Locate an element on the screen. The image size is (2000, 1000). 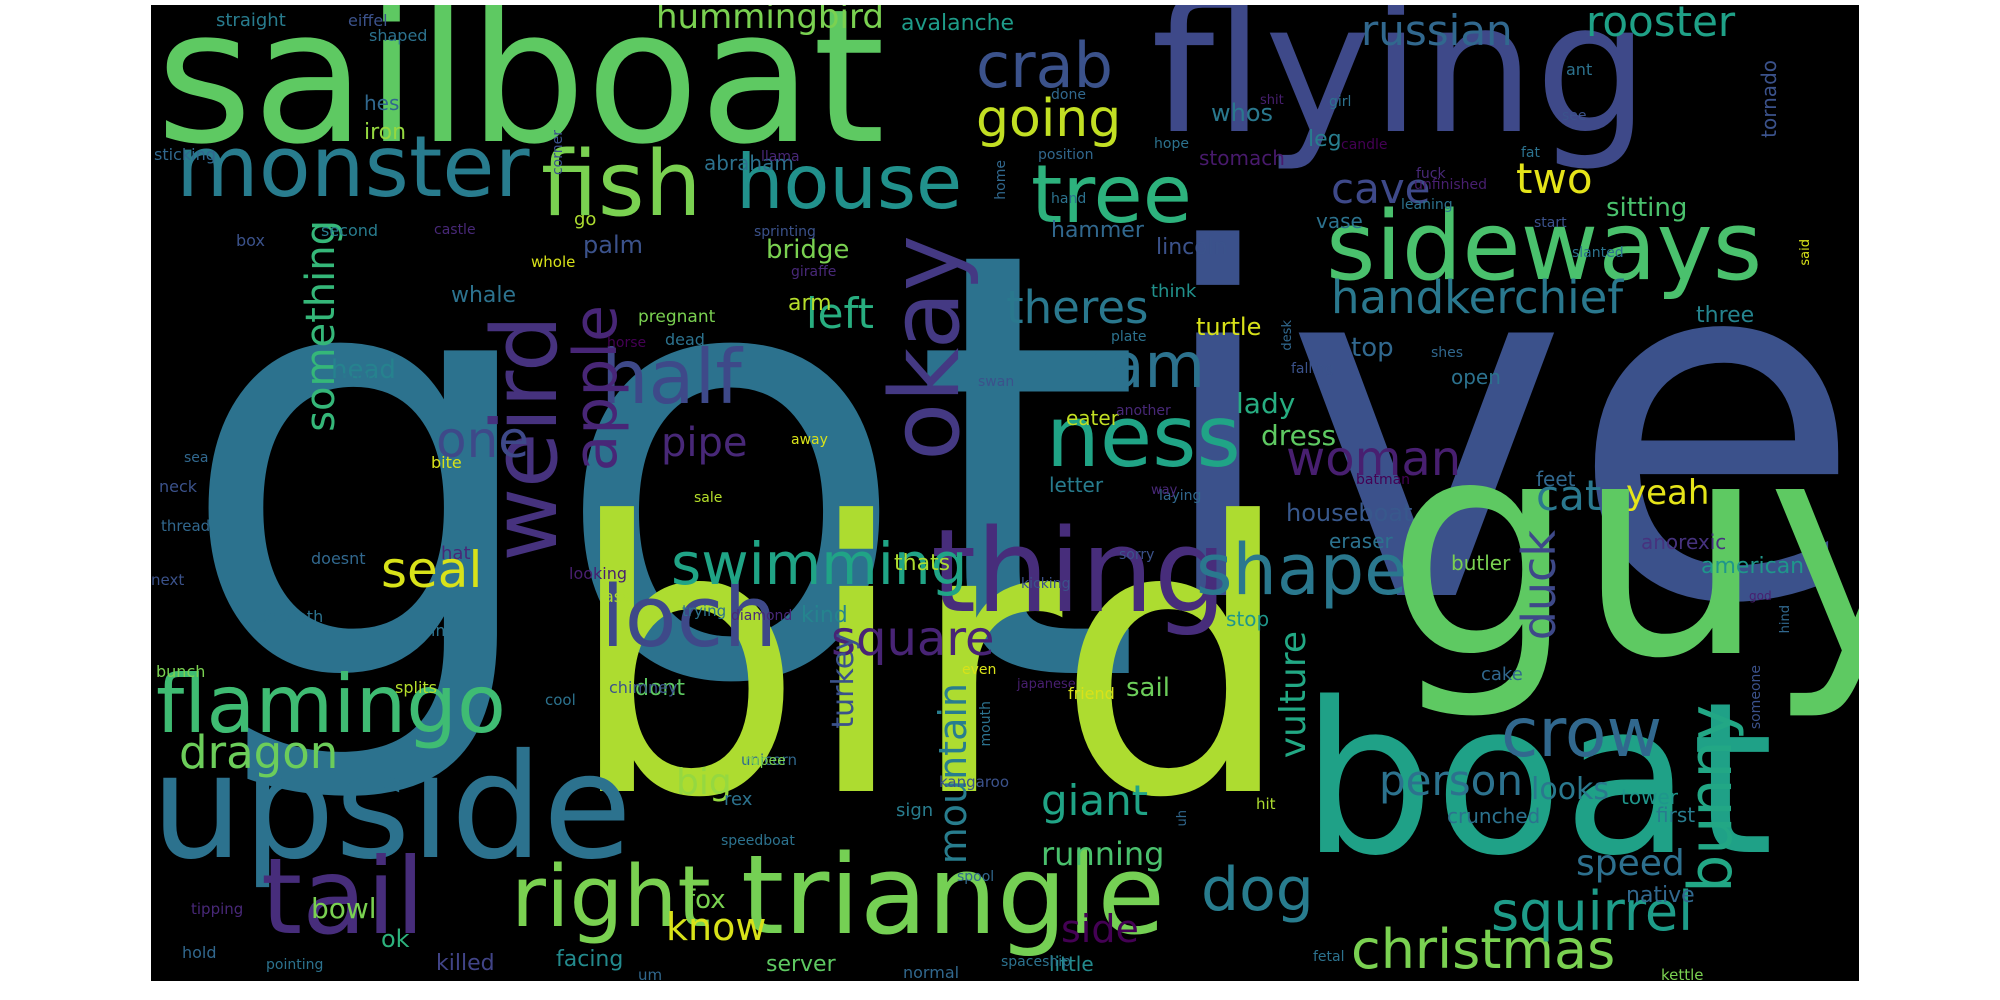
word-bunny: bunny is located at coordinates (1711, 799).